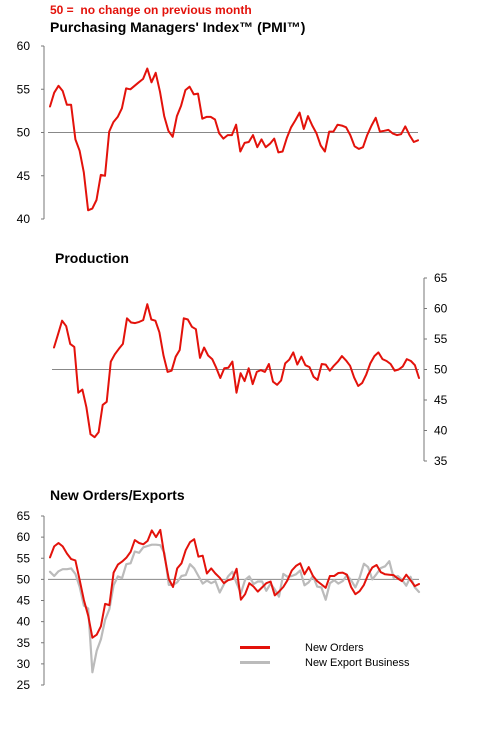 The image size is (483, 733). I want to click on legend-item-new-orders: New Orders, so click(325, 647).